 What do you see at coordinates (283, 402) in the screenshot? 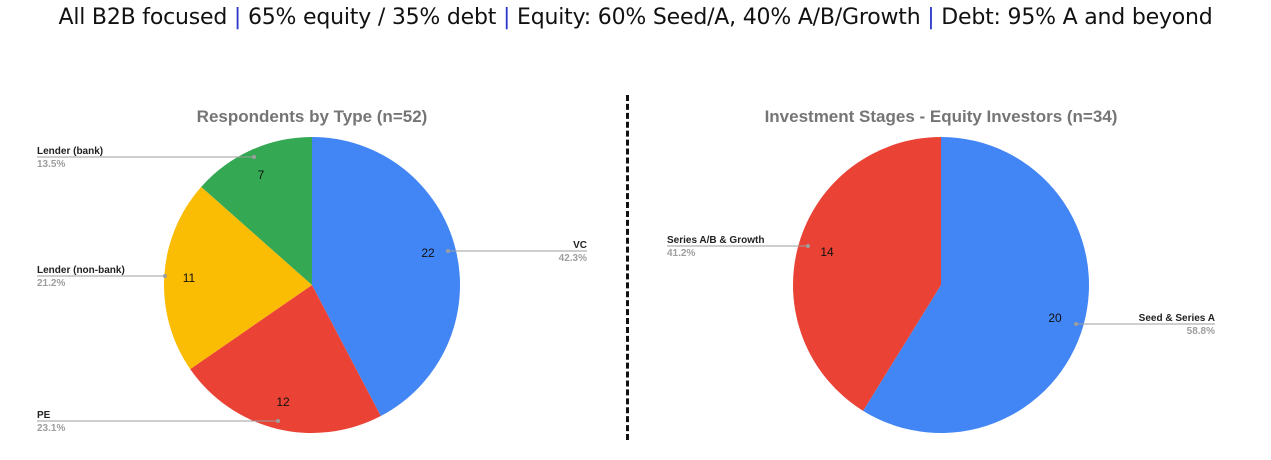
I see `slice-value-label: 12` at bounding box center [283, 402].